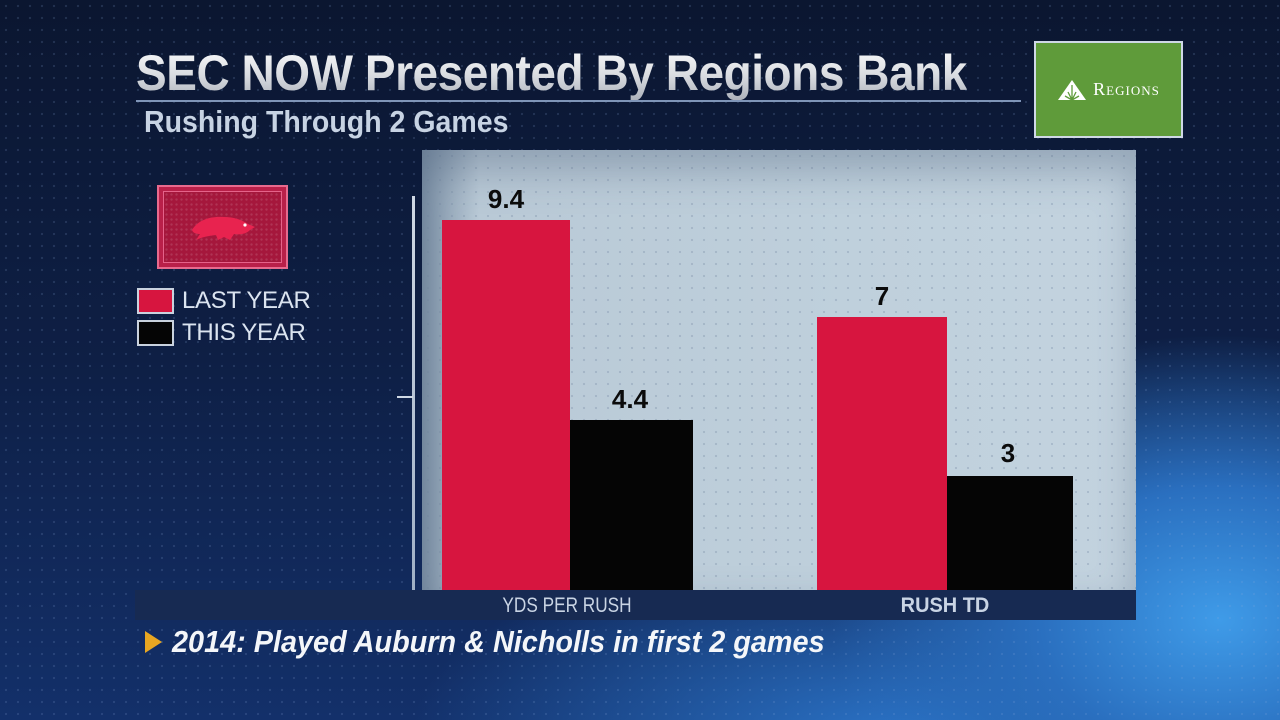 The height and width of the screenshot is (720, 1280). What do you see at coordinates (567, 605) in the screenshot?
I see `x-category-label-yds-per-rush: YDS PER RUSH` at bounding box center [567, 605].